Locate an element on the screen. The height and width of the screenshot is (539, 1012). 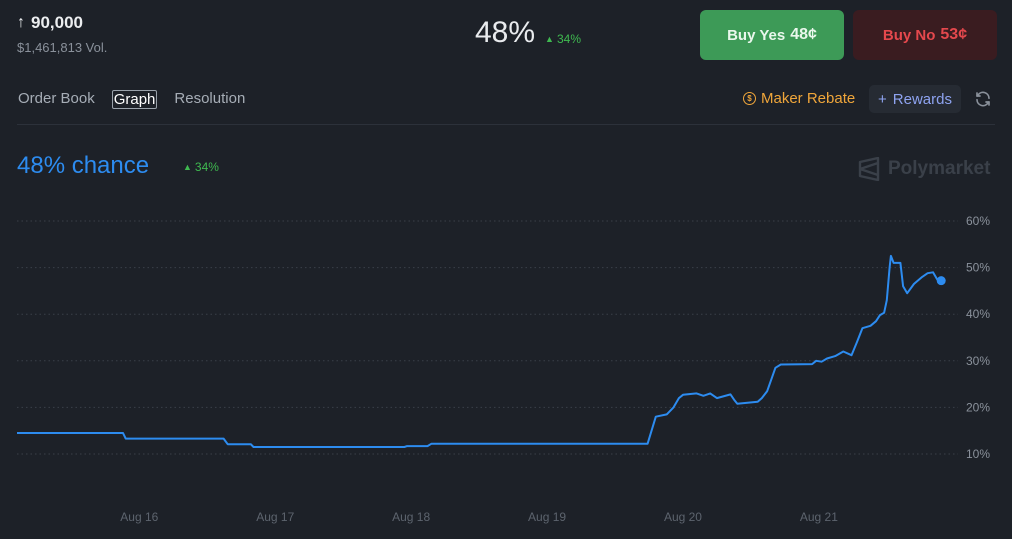
buy-yes-button: Buy Yes 48¢ is located at coordinates (772, 35).